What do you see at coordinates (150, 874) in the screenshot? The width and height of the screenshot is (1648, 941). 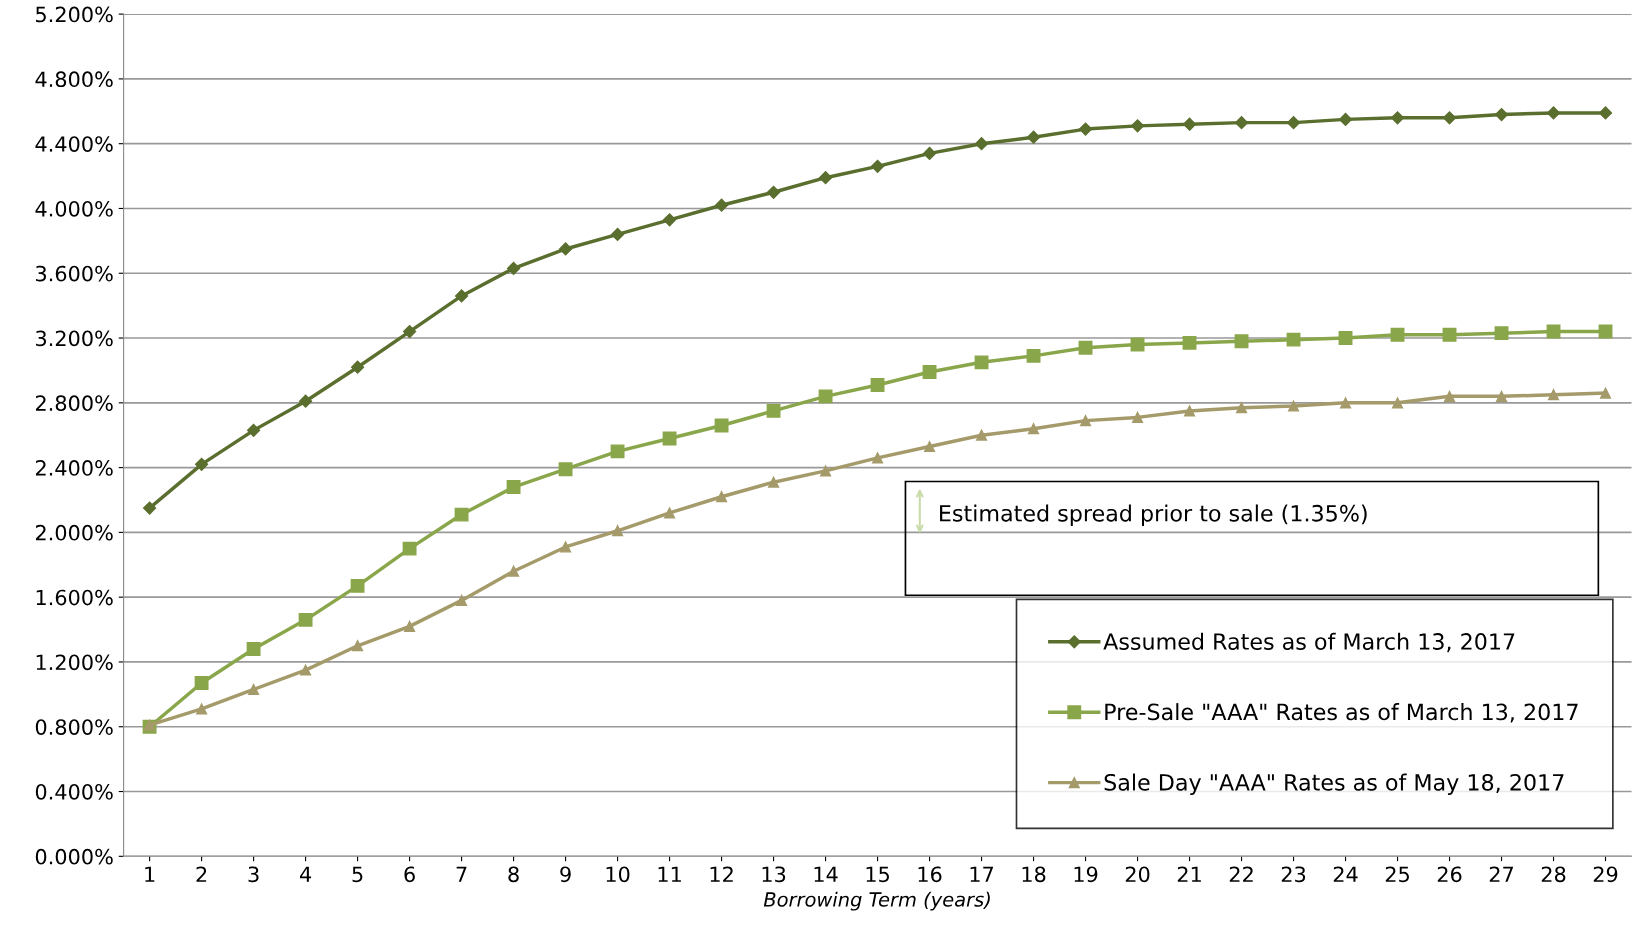 I see `x-tick-label: 1` at bounding box center [150, 874].